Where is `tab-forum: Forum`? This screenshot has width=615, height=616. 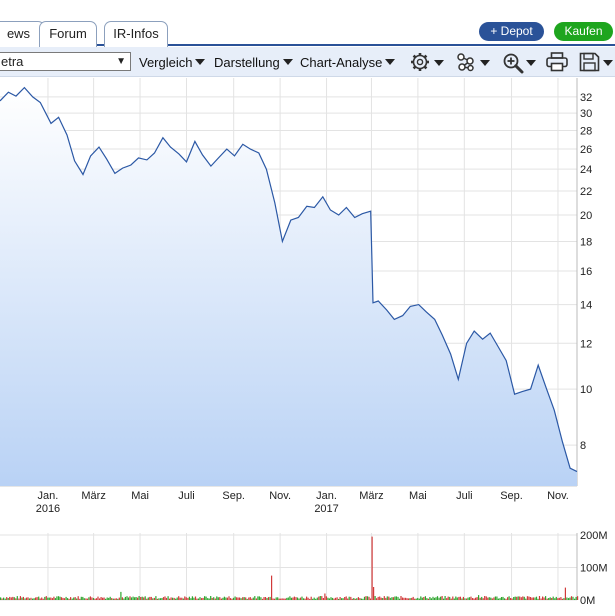 tab-forum: Forum is located at coordinates (68, 34).